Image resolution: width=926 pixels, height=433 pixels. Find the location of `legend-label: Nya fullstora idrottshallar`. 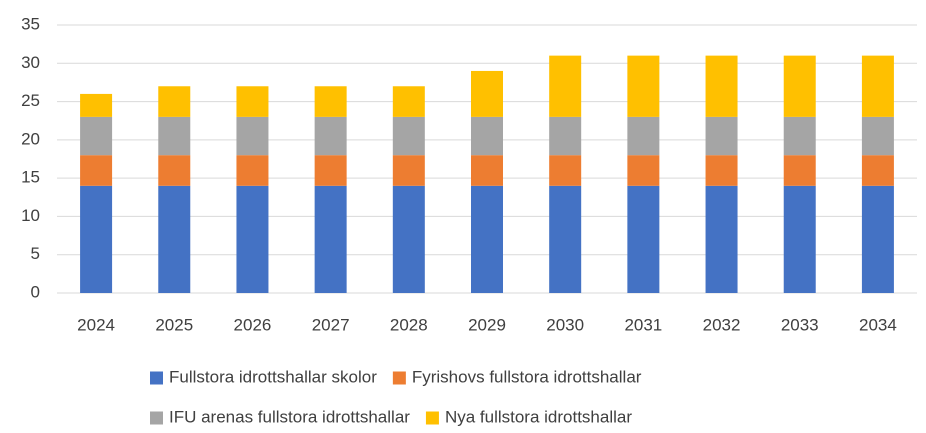

legend-label: Nya fullstora idrottshallar is located at coordinates (538, 416).